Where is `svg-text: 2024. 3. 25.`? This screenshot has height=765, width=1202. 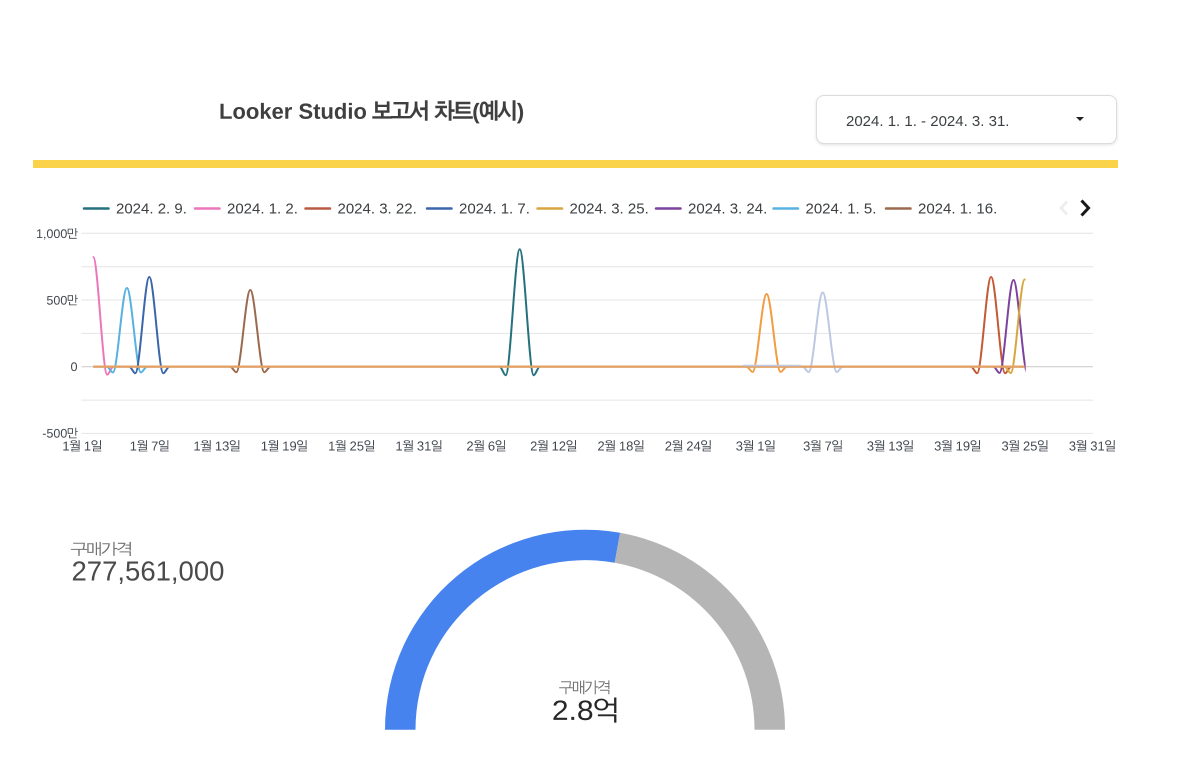
svg-text: 2024. 3. 25. is located at coordinates (609, 209).